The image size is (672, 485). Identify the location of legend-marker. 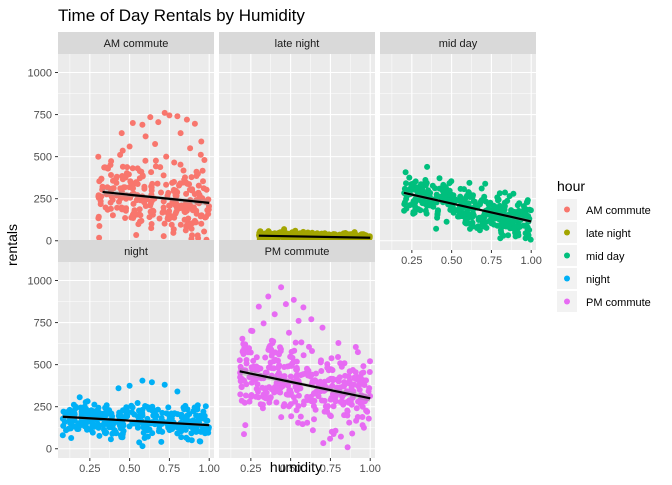
(567, 278).